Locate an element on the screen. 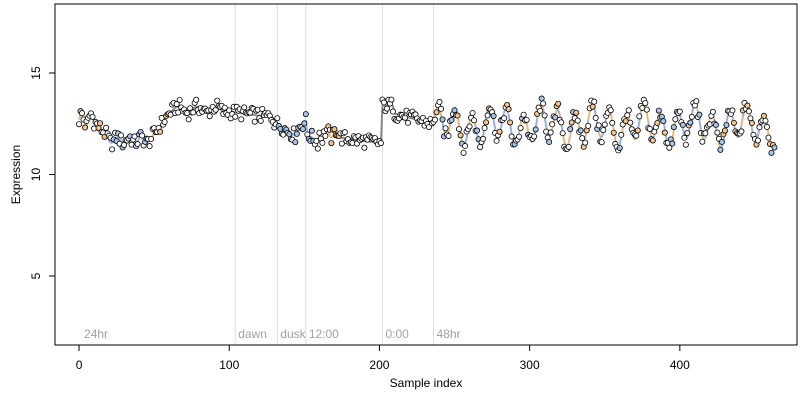  y-axis-title: Expression is located at coordinates (16, 174).